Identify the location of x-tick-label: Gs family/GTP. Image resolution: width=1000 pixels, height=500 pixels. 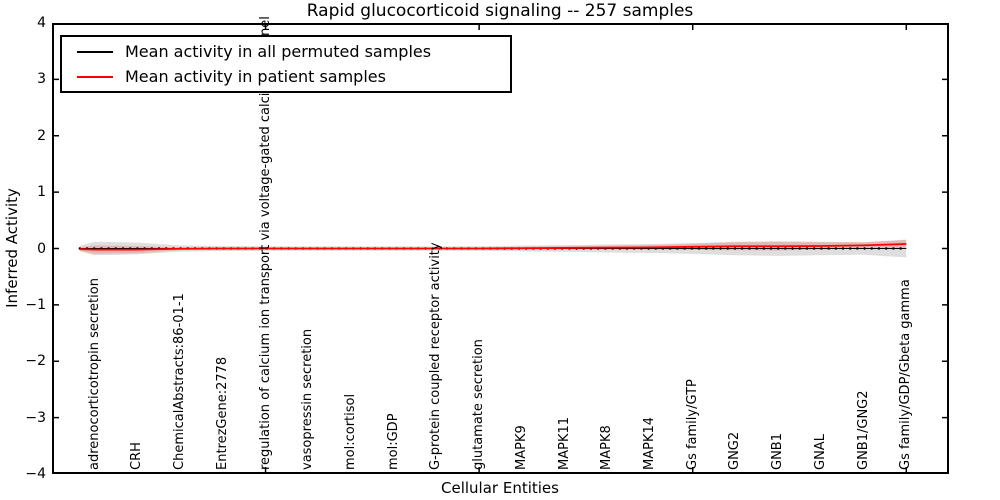
(692, 424).